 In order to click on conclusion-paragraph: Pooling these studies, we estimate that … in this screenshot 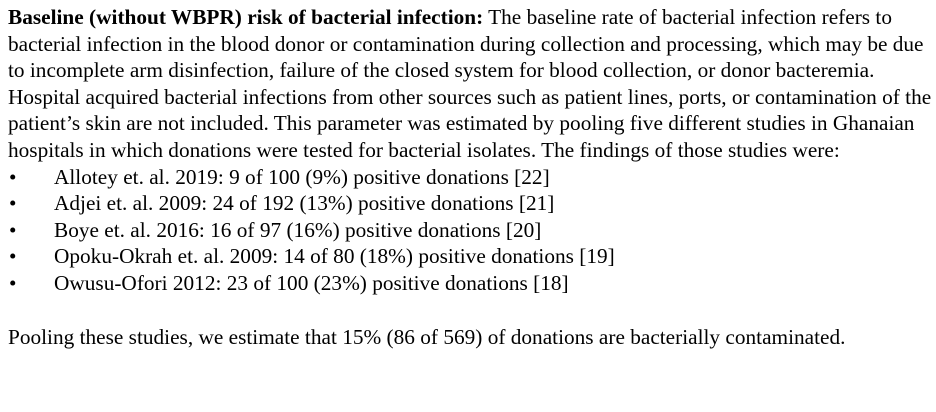, I will do `click(427, 336)`.